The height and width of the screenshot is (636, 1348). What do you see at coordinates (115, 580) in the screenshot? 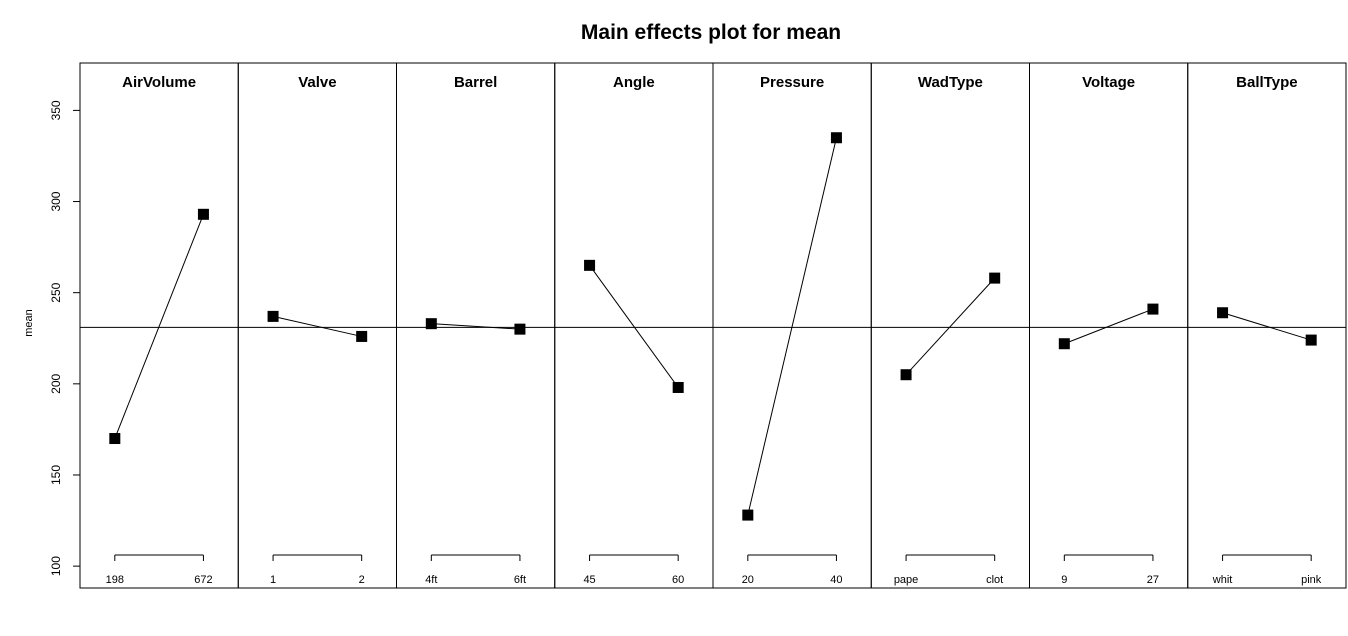
I see `x-tick-label: 198` at bounding box center [115, 580].